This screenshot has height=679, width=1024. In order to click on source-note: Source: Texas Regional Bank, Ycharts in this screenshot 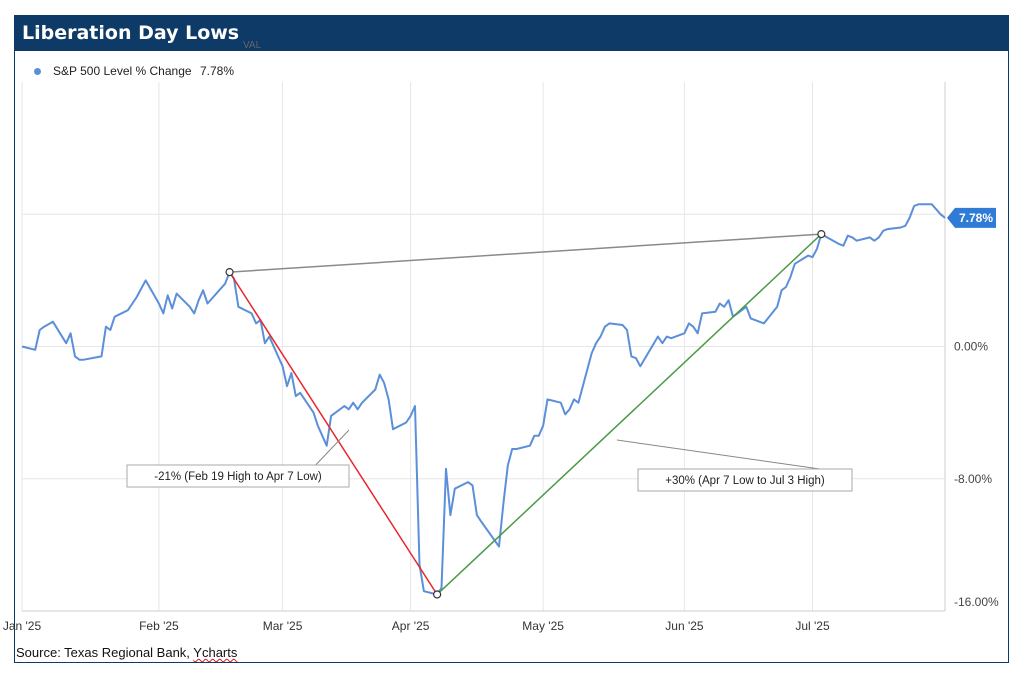, I will do `click(126, 652)`.